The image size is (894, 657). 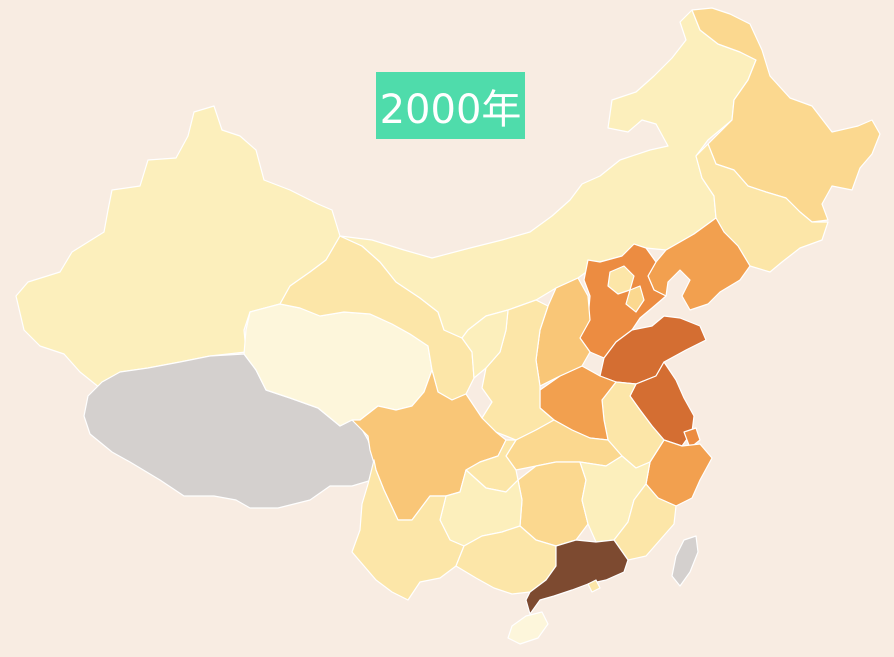 I want to click on region-ningxia, so click(x=485, y=344).